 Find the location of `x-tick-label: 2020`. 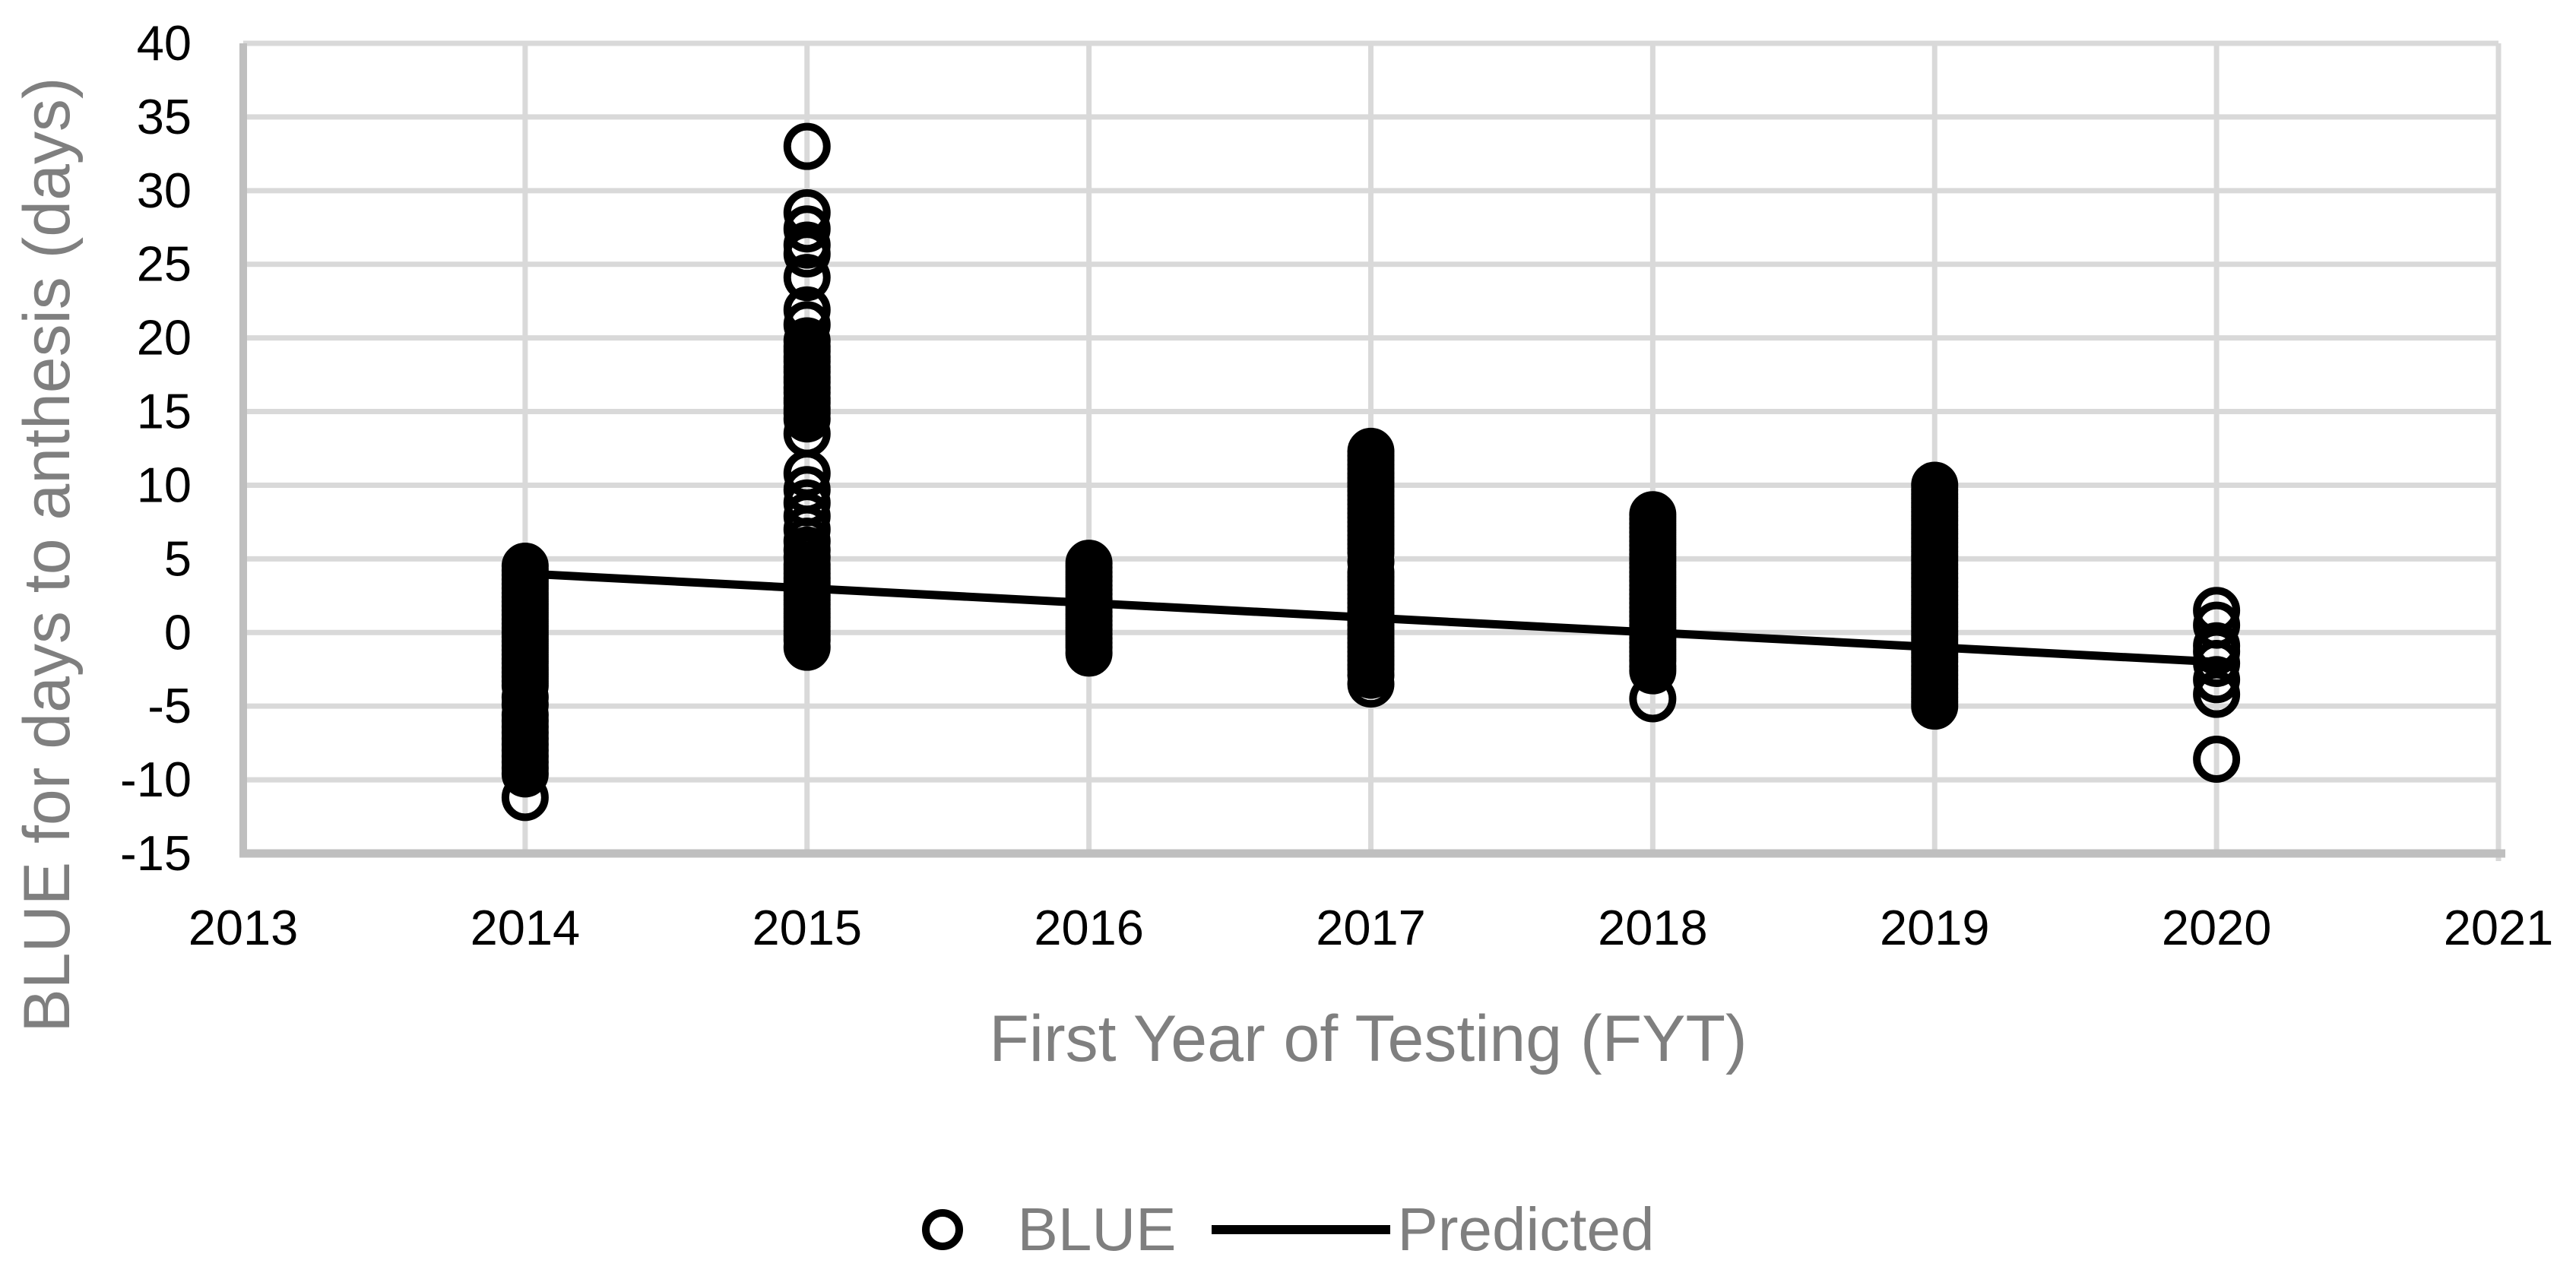

x-tick-label: 2020 is located at coordinates (2217, 927).